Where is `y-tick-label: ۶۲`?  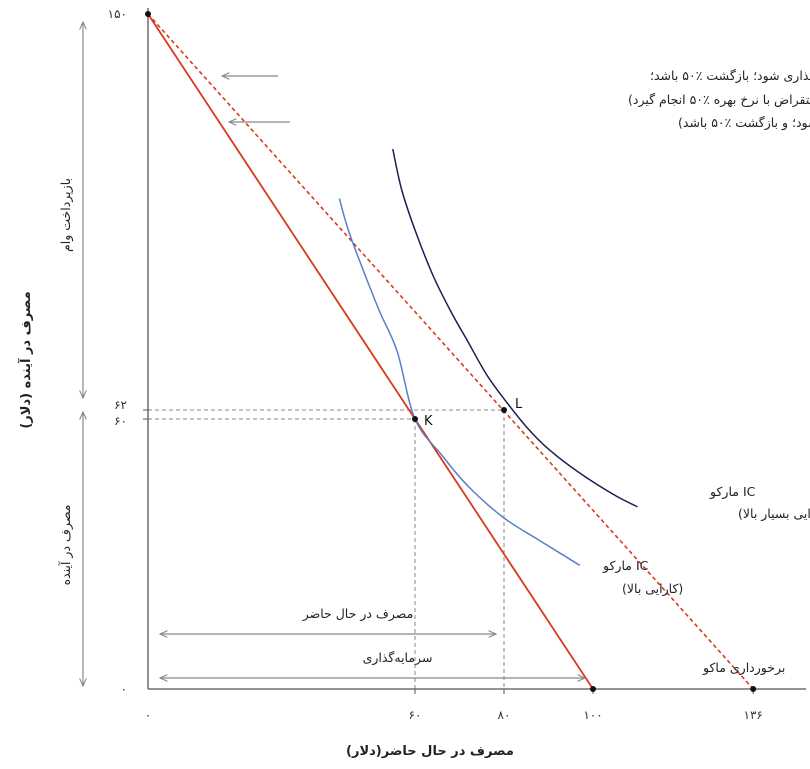
y-tick-label: ۶۲ is located at coordinates (120, 405).